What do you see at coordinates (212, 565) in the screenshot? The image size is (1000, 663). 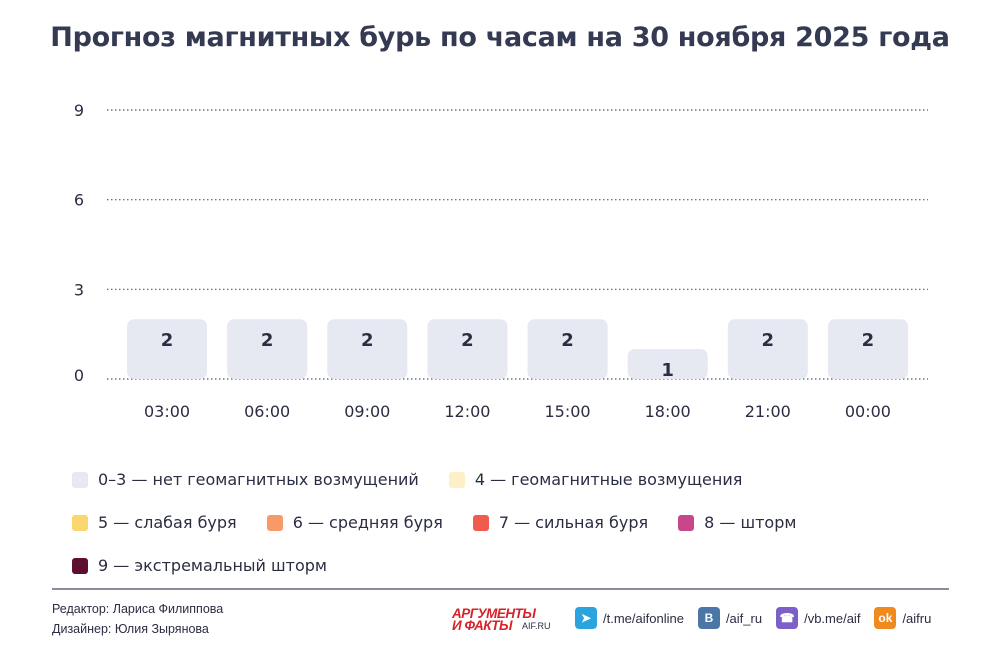 I see `legend-label: 9 — экстремальный шторм` at bounding box center [212, 565].